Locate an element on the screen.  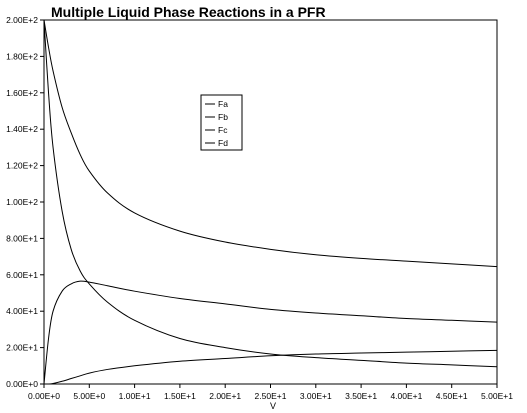
chart-title: Multiple Liquid Phase Reactions in a PFR is located at coordinates (188, 12).